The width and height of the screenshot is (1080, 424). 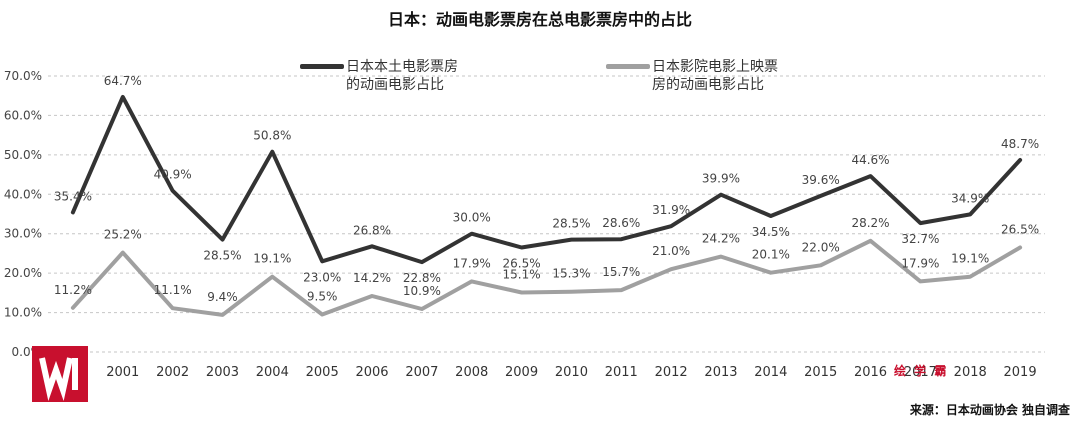 I want to click on legend-swatch-cinema, so click(x=628, y=66).